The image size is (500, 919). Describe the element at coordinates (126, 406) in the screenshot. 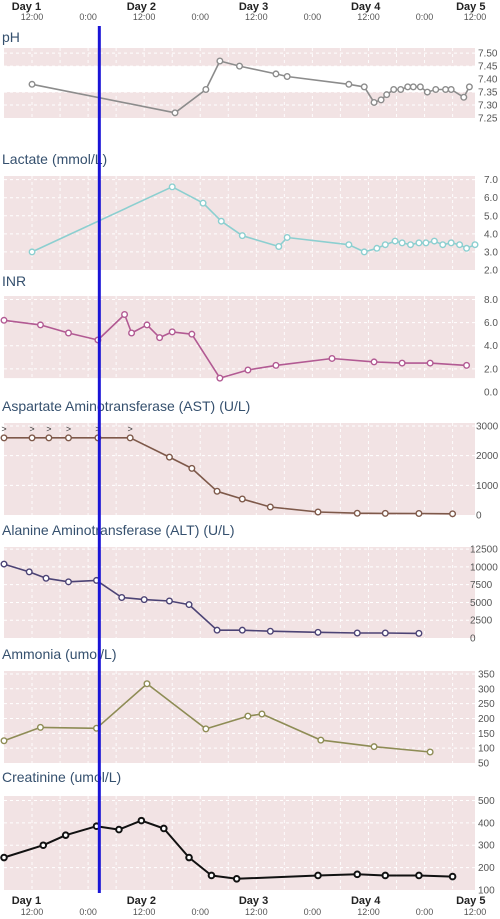

I see `chart-title: Aspartate Aminotransferase (AST) (U/L)` at that location.